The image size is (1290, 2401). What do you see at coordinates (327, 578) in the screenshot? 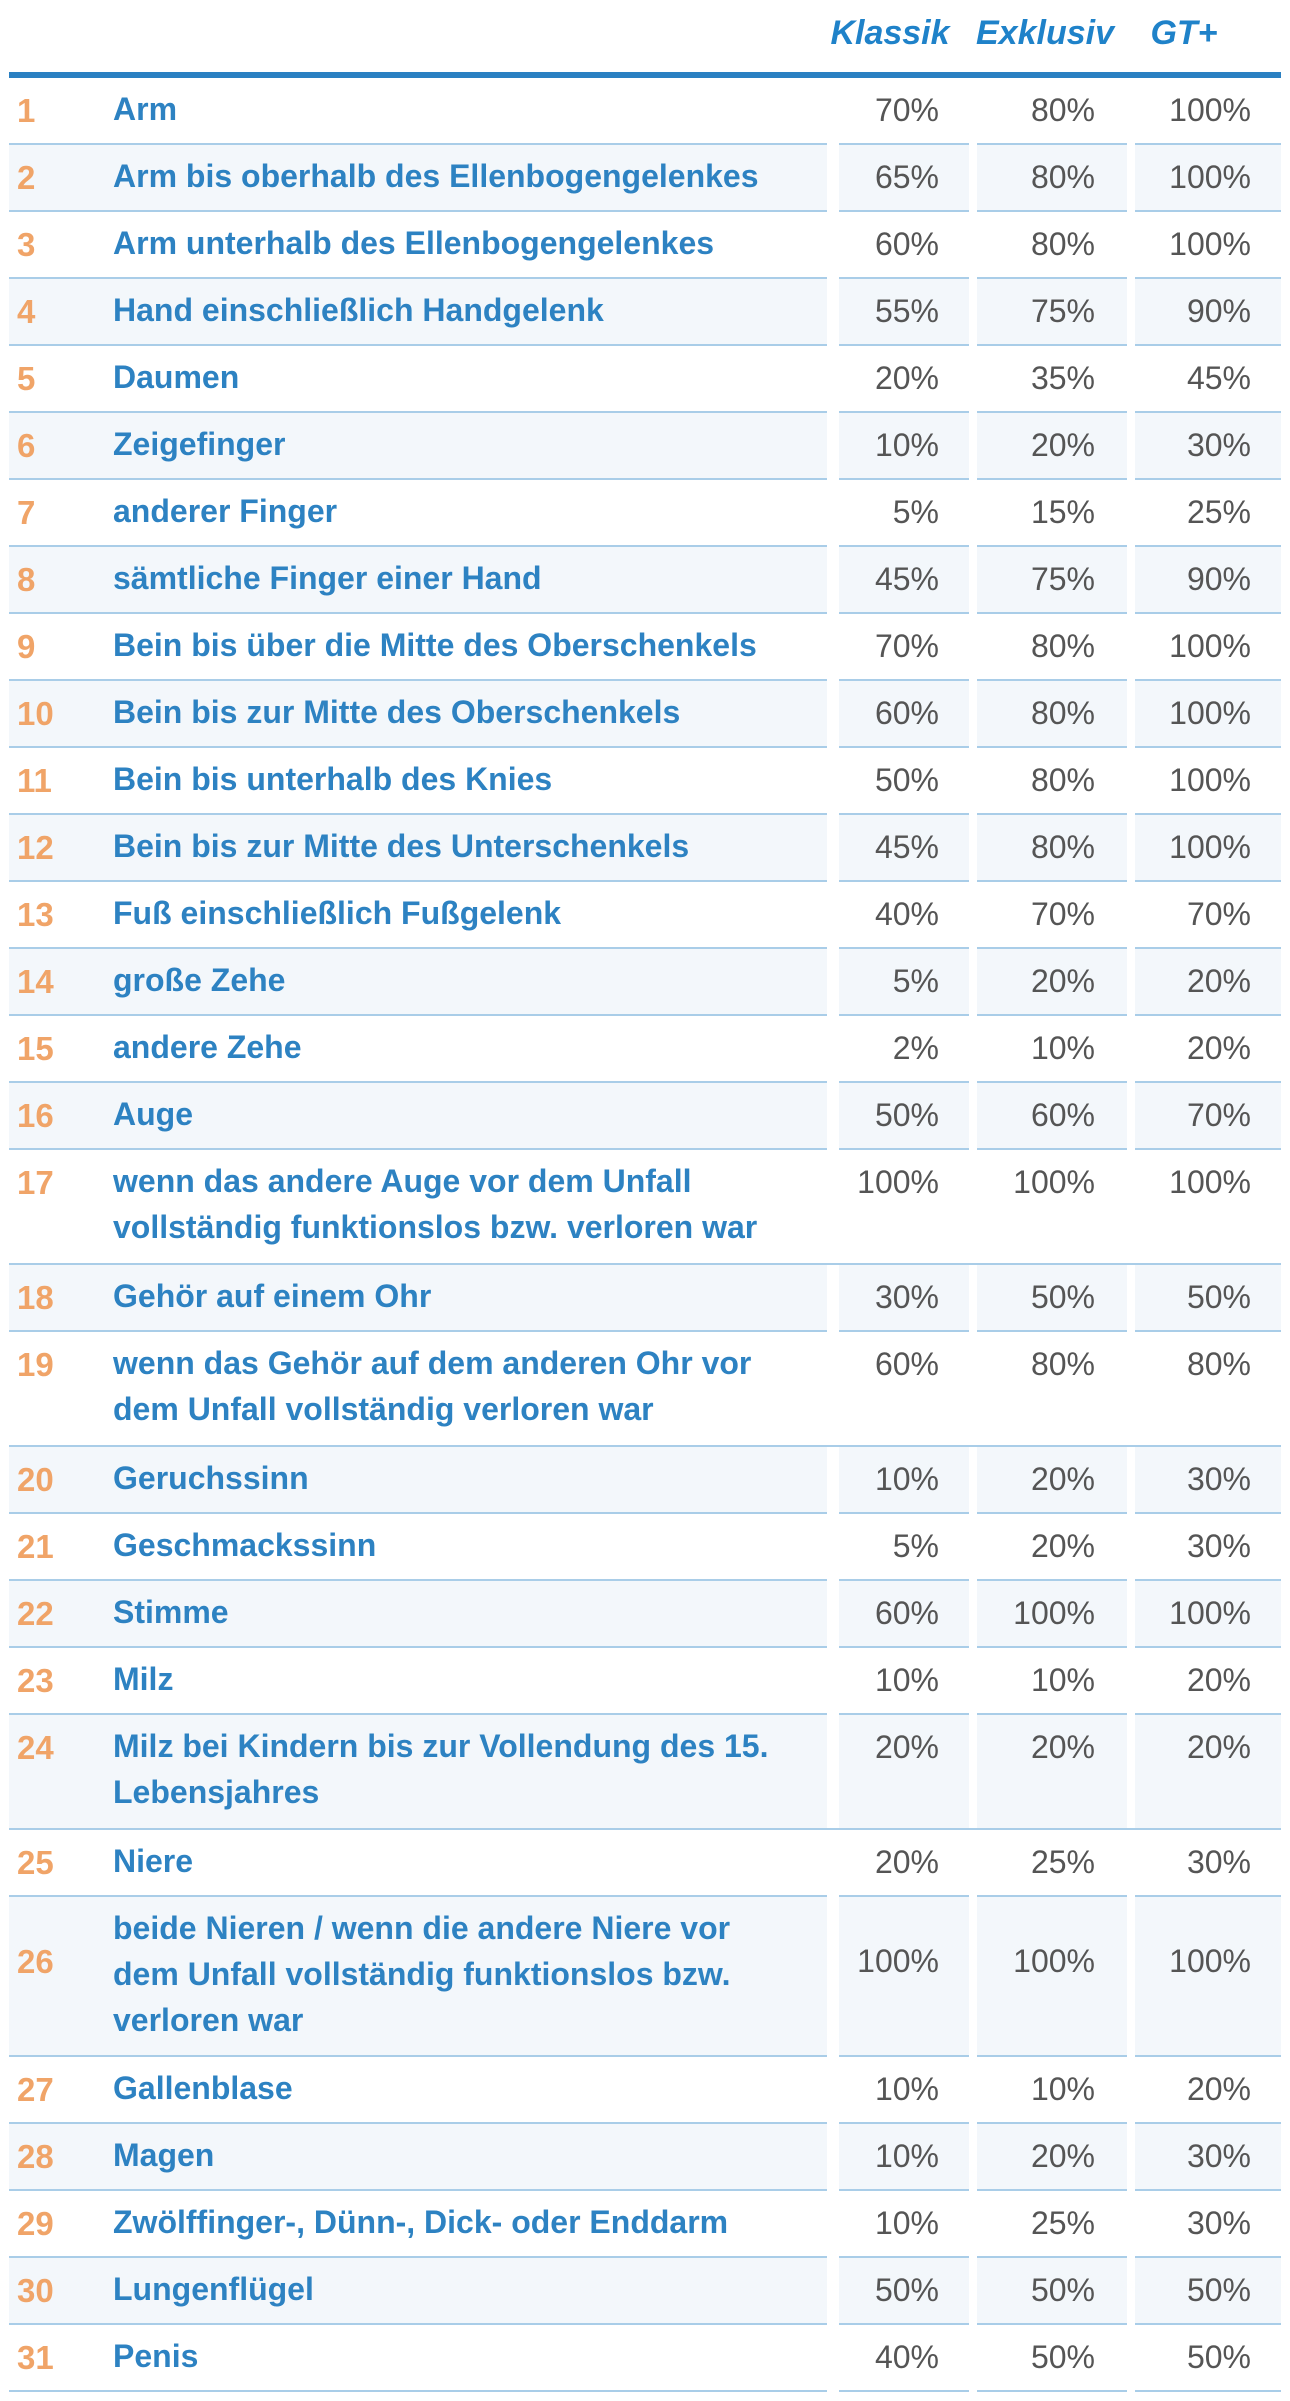
I see `row-label: sämtliche Finger einer Hand` at bounding box center [327, 578].